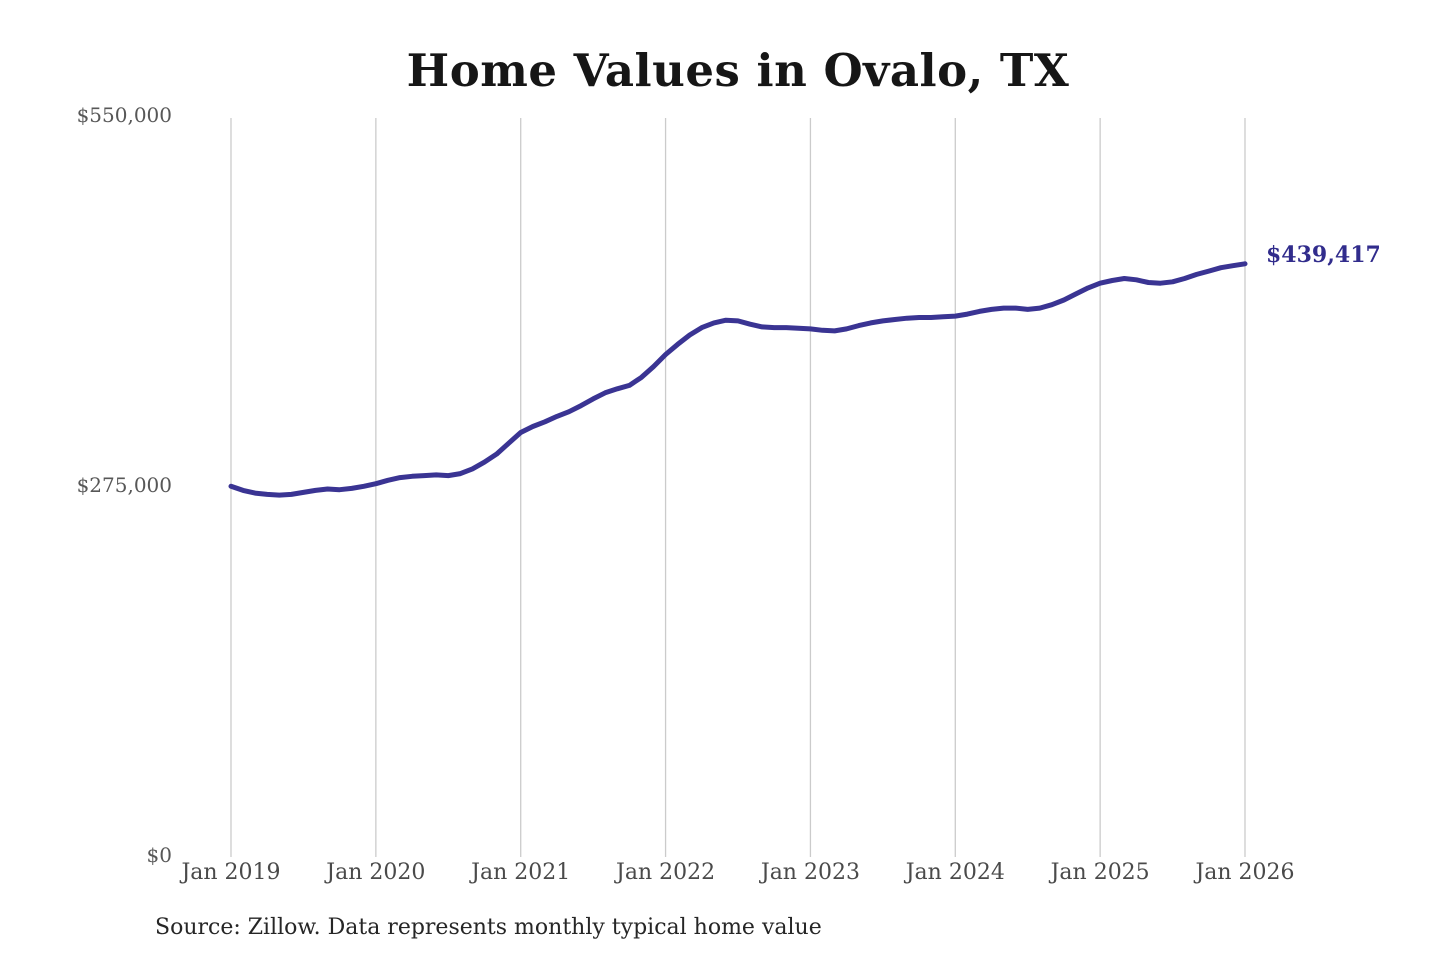  Describe the element at coordinates (124, 115) in the screenshot. I see `y-axis-tick-label: $550,000` at that location.